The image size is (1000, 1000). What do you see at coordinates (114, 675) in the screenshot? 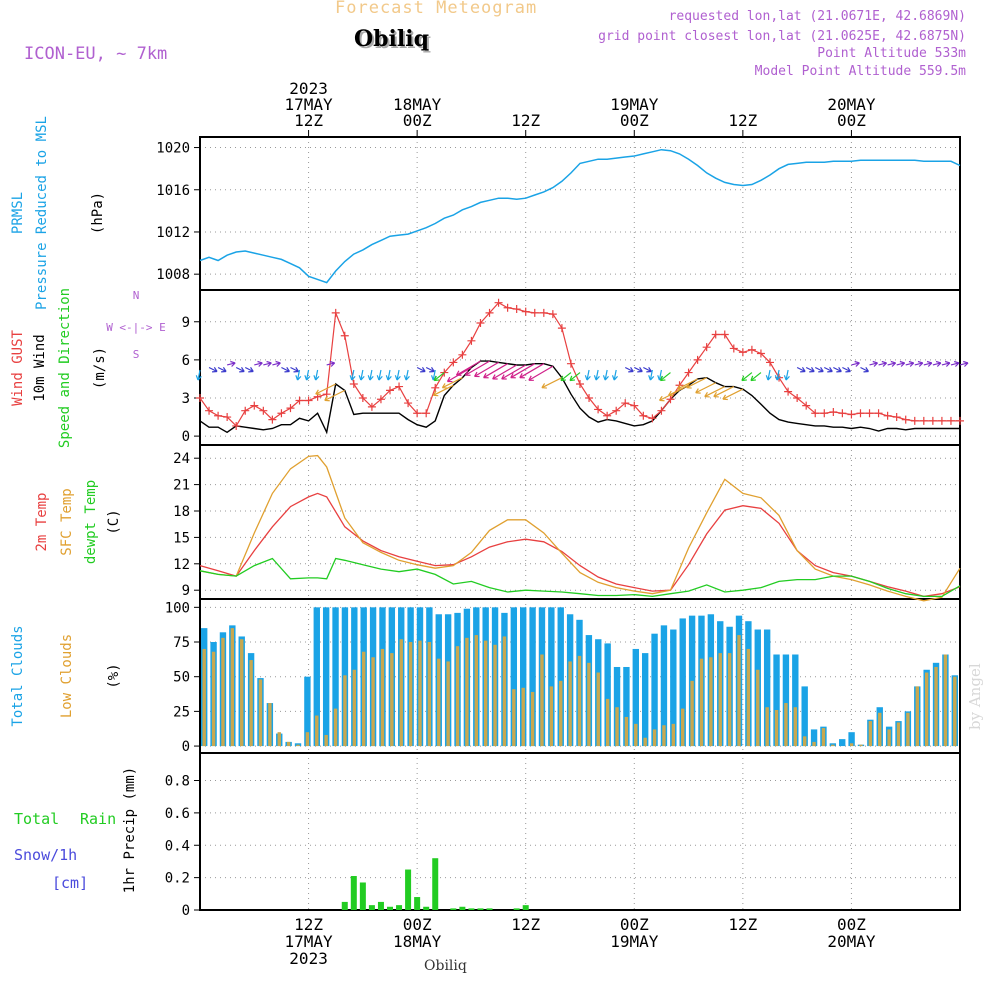
I see `cloud-unit: (%)` at bounding box center [114, 675].